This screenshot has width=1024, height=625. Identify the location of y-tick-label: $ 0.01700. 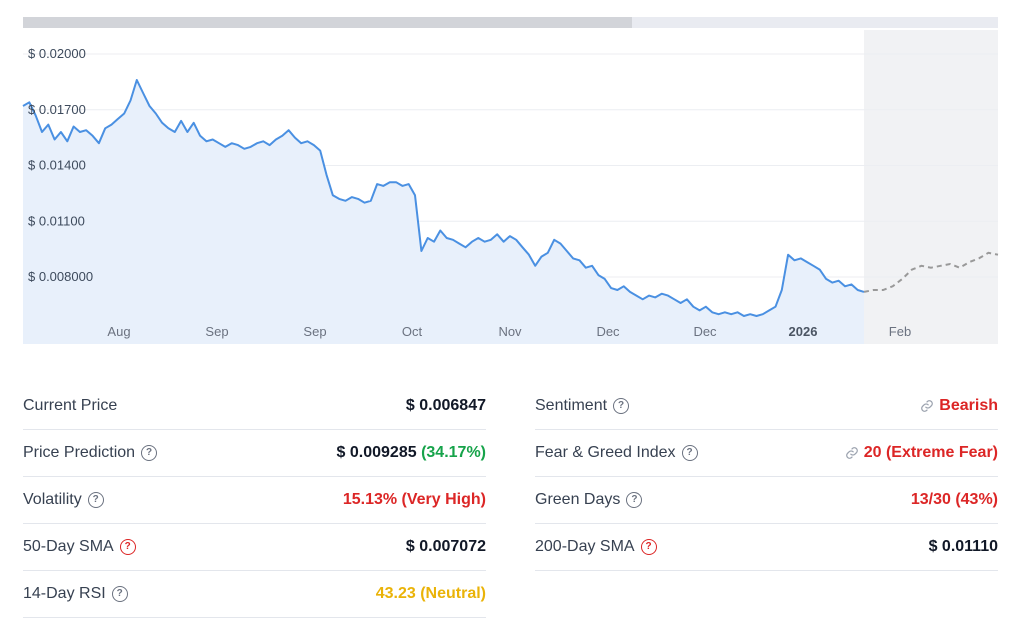
(57, 109).